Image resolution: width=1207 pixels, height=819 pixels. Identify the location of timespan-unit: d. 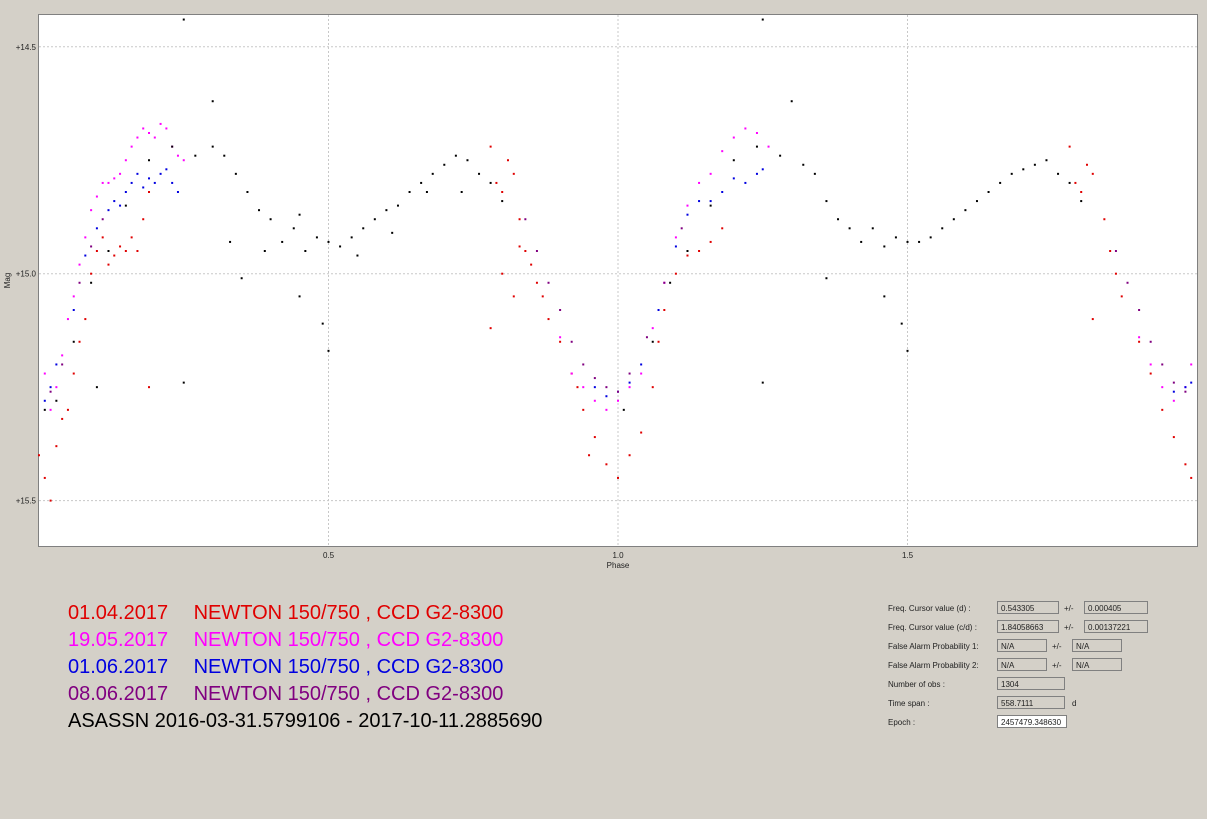
(1074, 703).